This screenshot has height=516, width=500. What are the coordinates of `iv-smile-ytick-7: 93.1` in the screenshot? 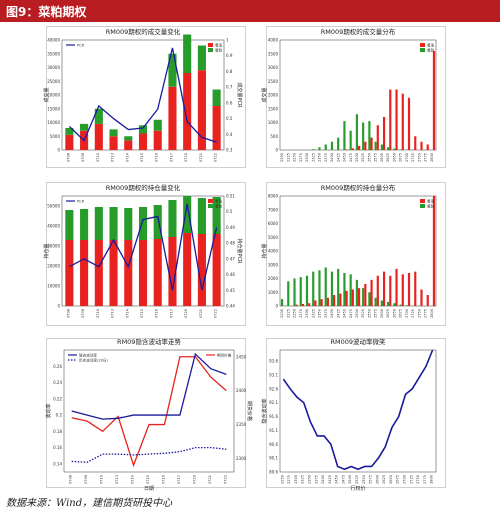 It's located at (273, 374).